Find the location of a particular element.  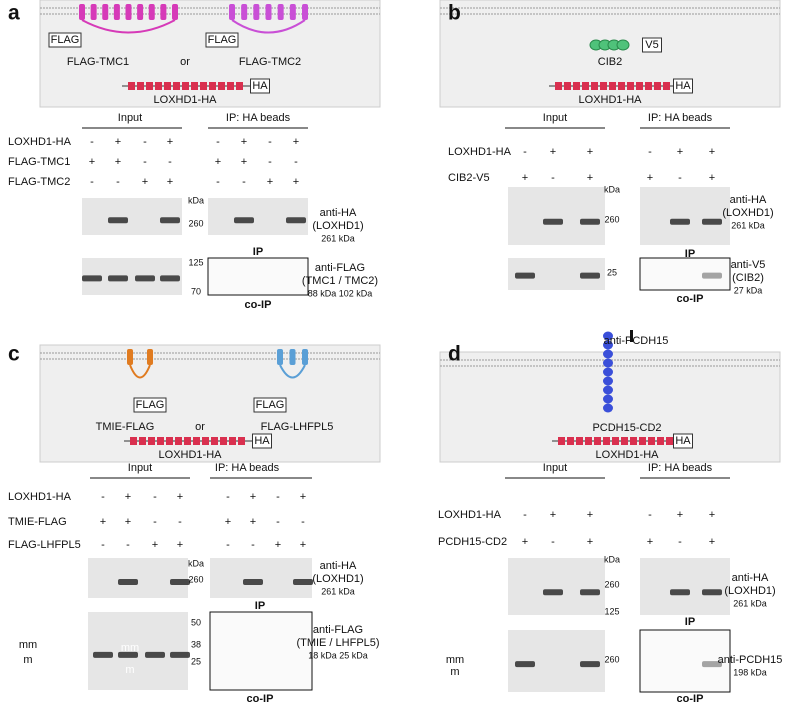

schematic-label: FLAG-TMC1 is located at coordinates (98, 62).